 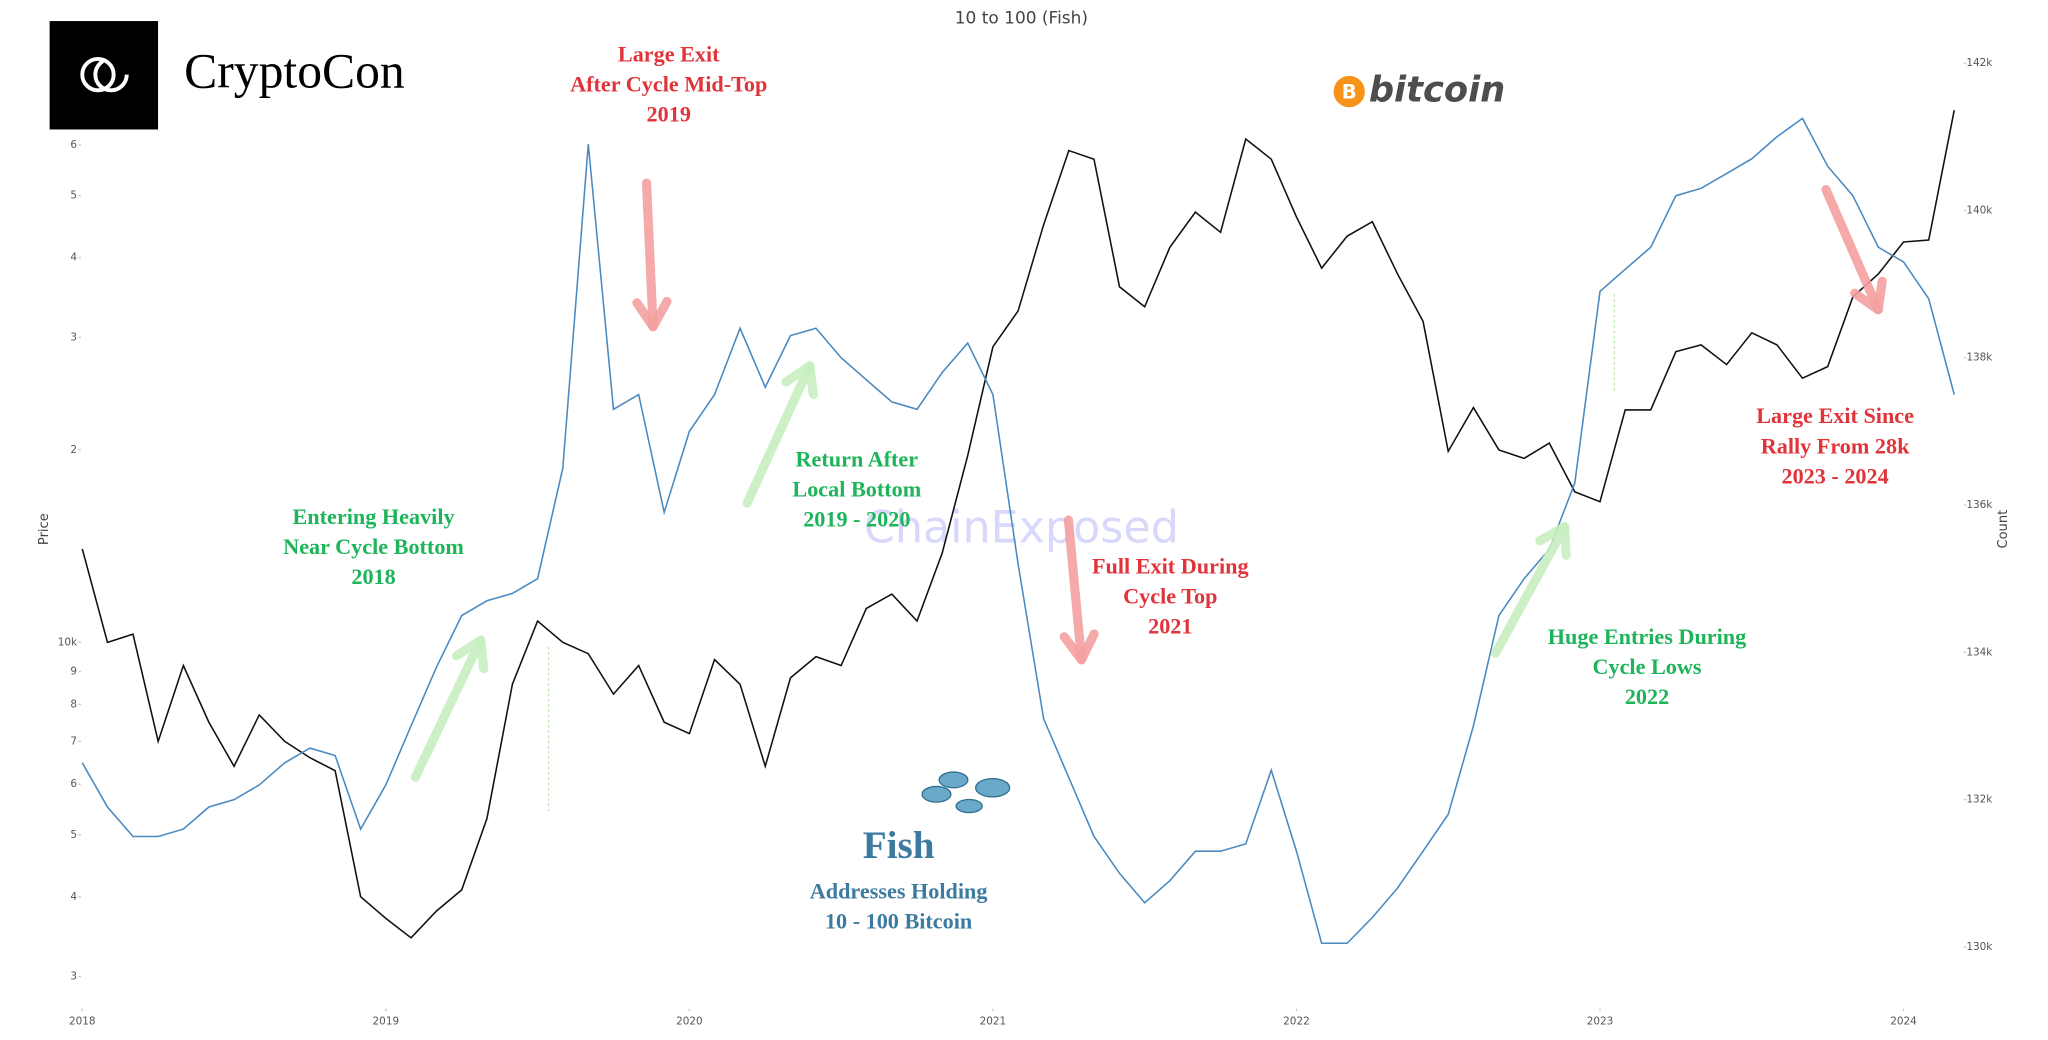 I want to click on x-tick-label: 2023, so click(x=1600, y=1022).